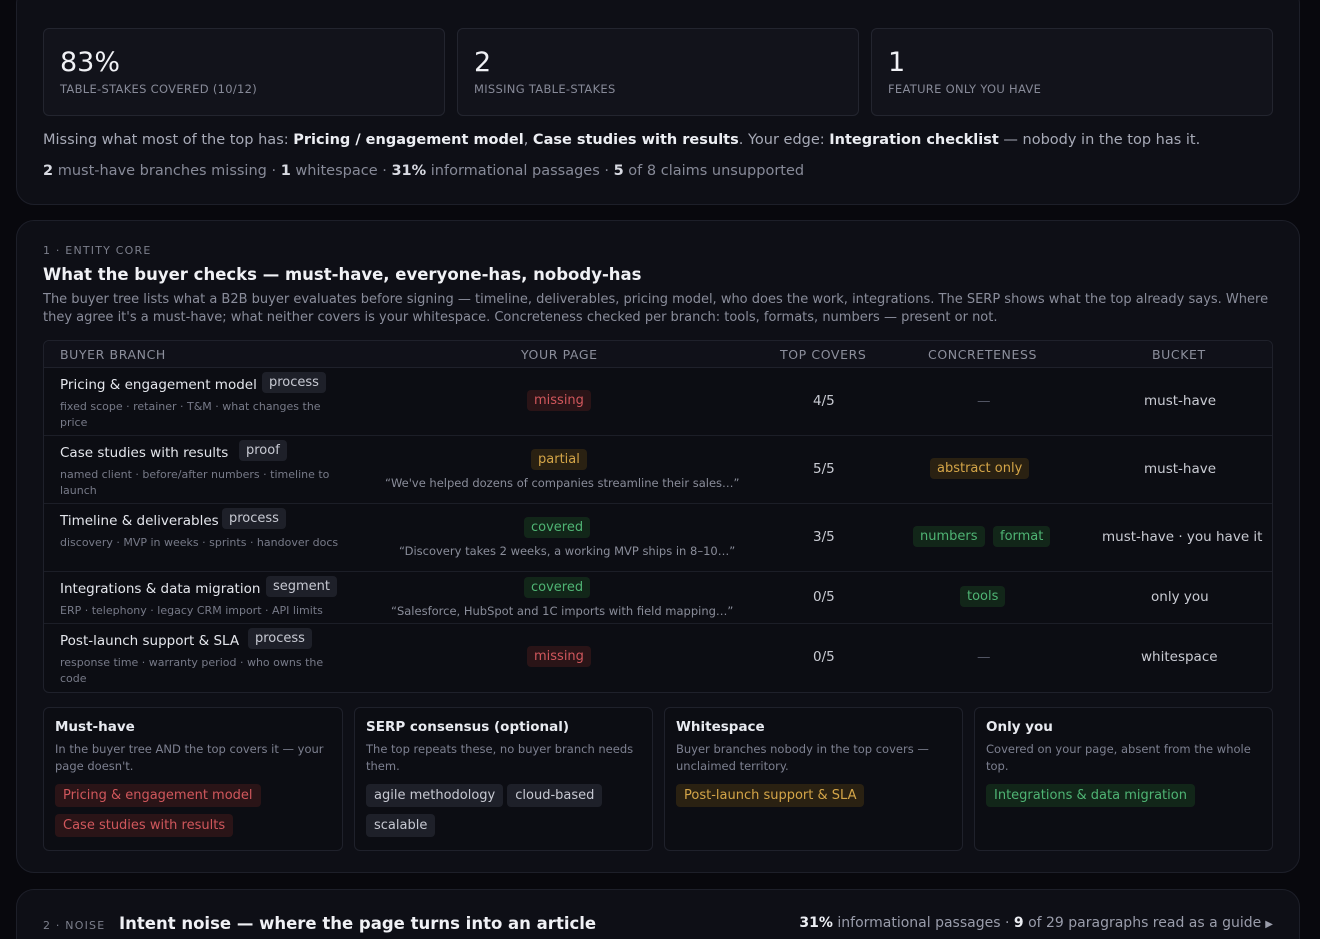 This screenshot has width=1320, height=939. I want to click on column-header: YOUR PAGE, so click(559, 354).